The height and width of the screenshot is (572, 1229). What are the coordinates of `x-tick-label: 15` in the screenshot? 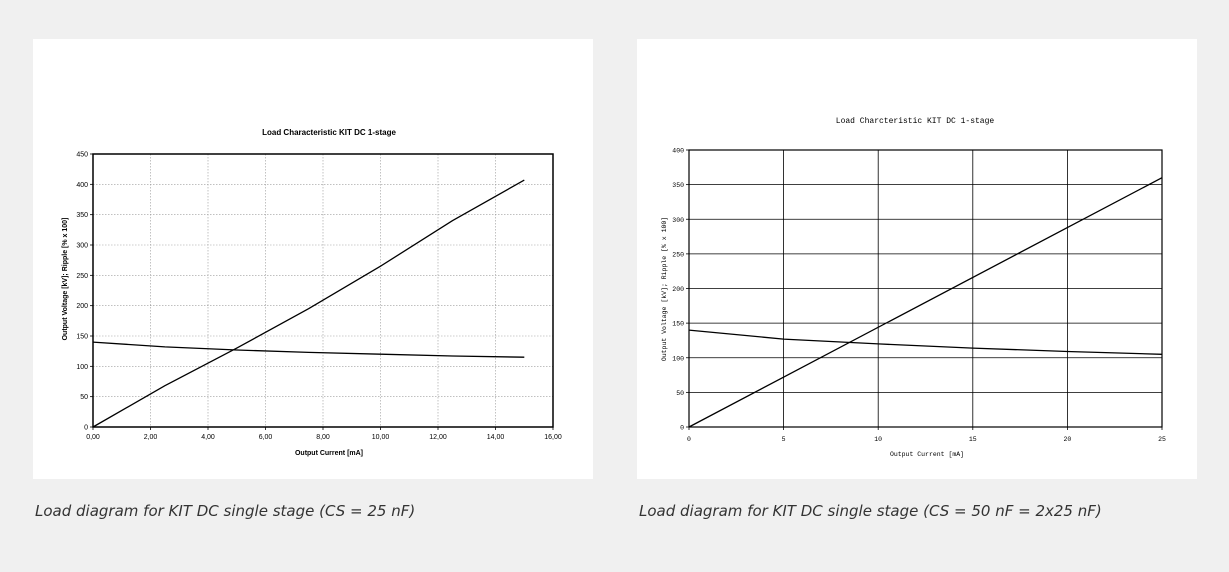 It's located at (973, 439).